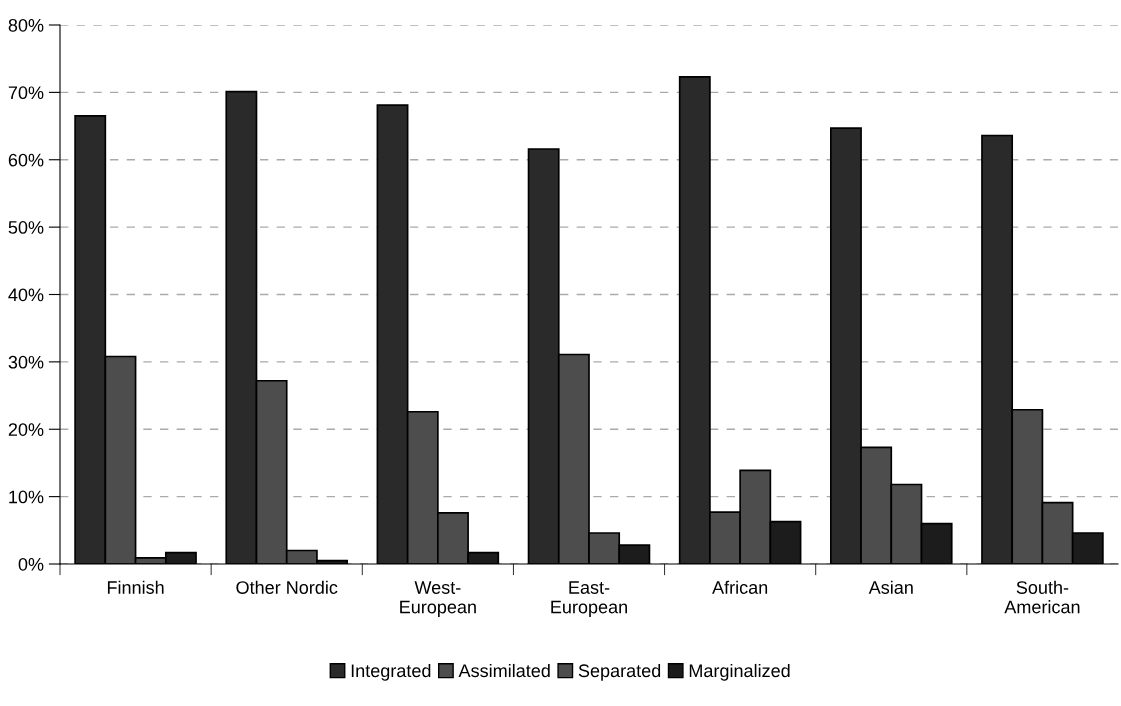 The image size is (1121, 706). Describe the element at coordinates (26, 295) in the screenshot. I see `y-tick-label: 40%` at that location.